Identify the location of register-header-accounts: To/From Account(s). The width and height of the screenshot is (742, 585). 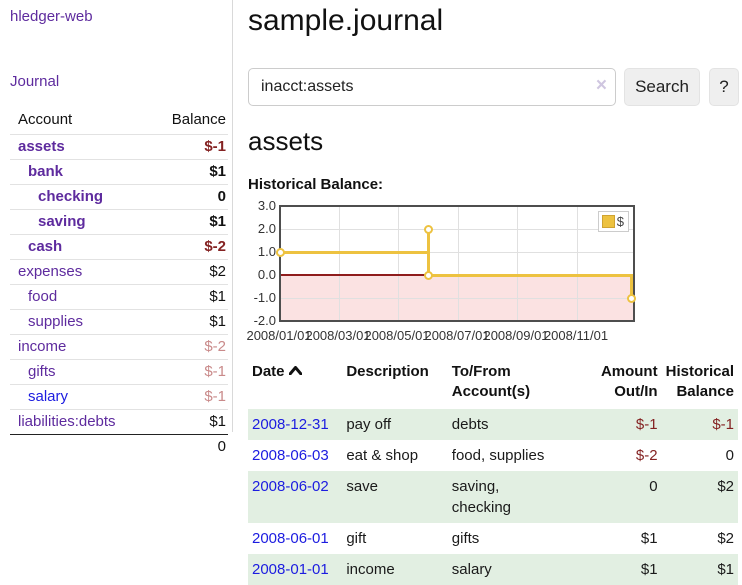
(491, 382).